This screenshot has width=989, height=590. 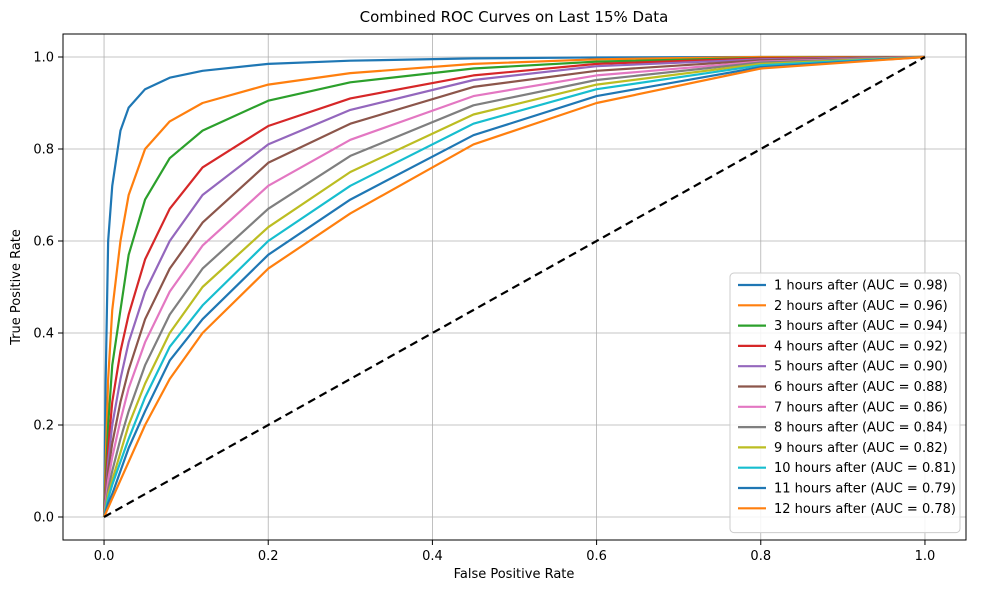 What do you see at coordinates (861, 367) in the screenshot?
I see `legend-label: 5 hours after (AUC = 0.90)` at bounding box center [861, 367].